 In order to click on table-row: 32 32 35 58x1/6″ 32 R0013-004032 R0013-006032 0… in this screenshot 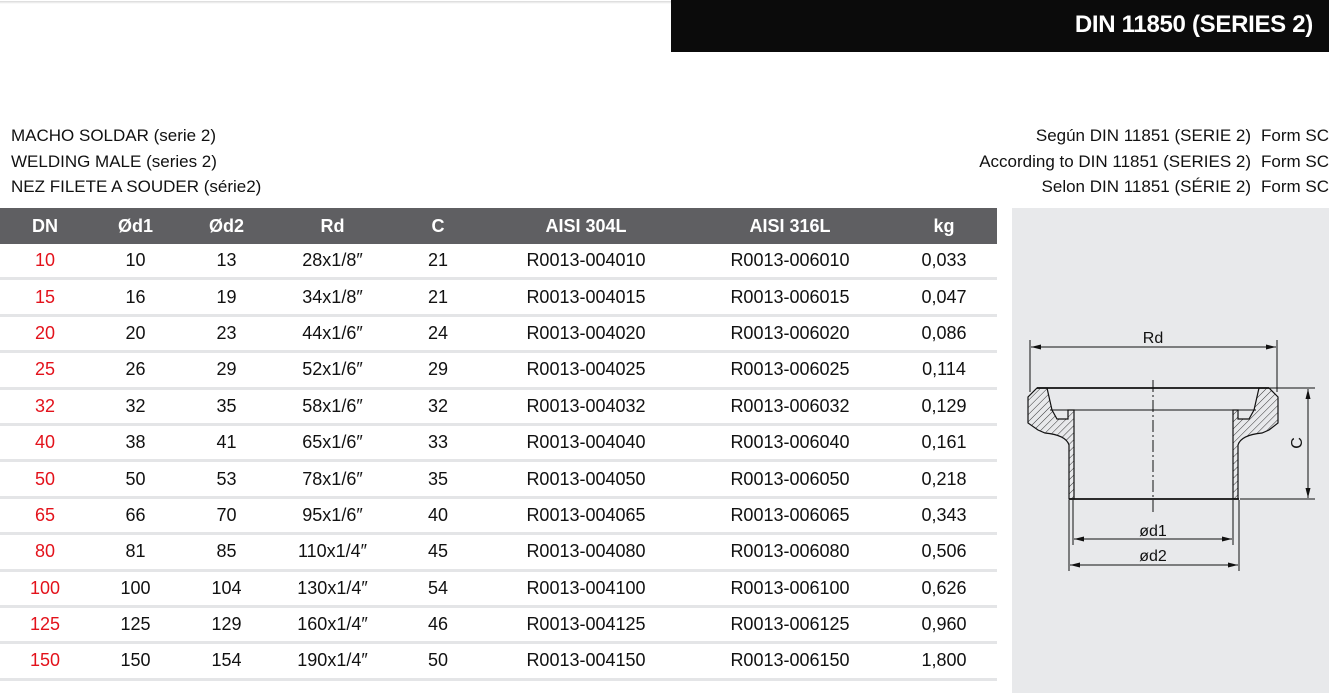, I will do `click(498, 407)`.